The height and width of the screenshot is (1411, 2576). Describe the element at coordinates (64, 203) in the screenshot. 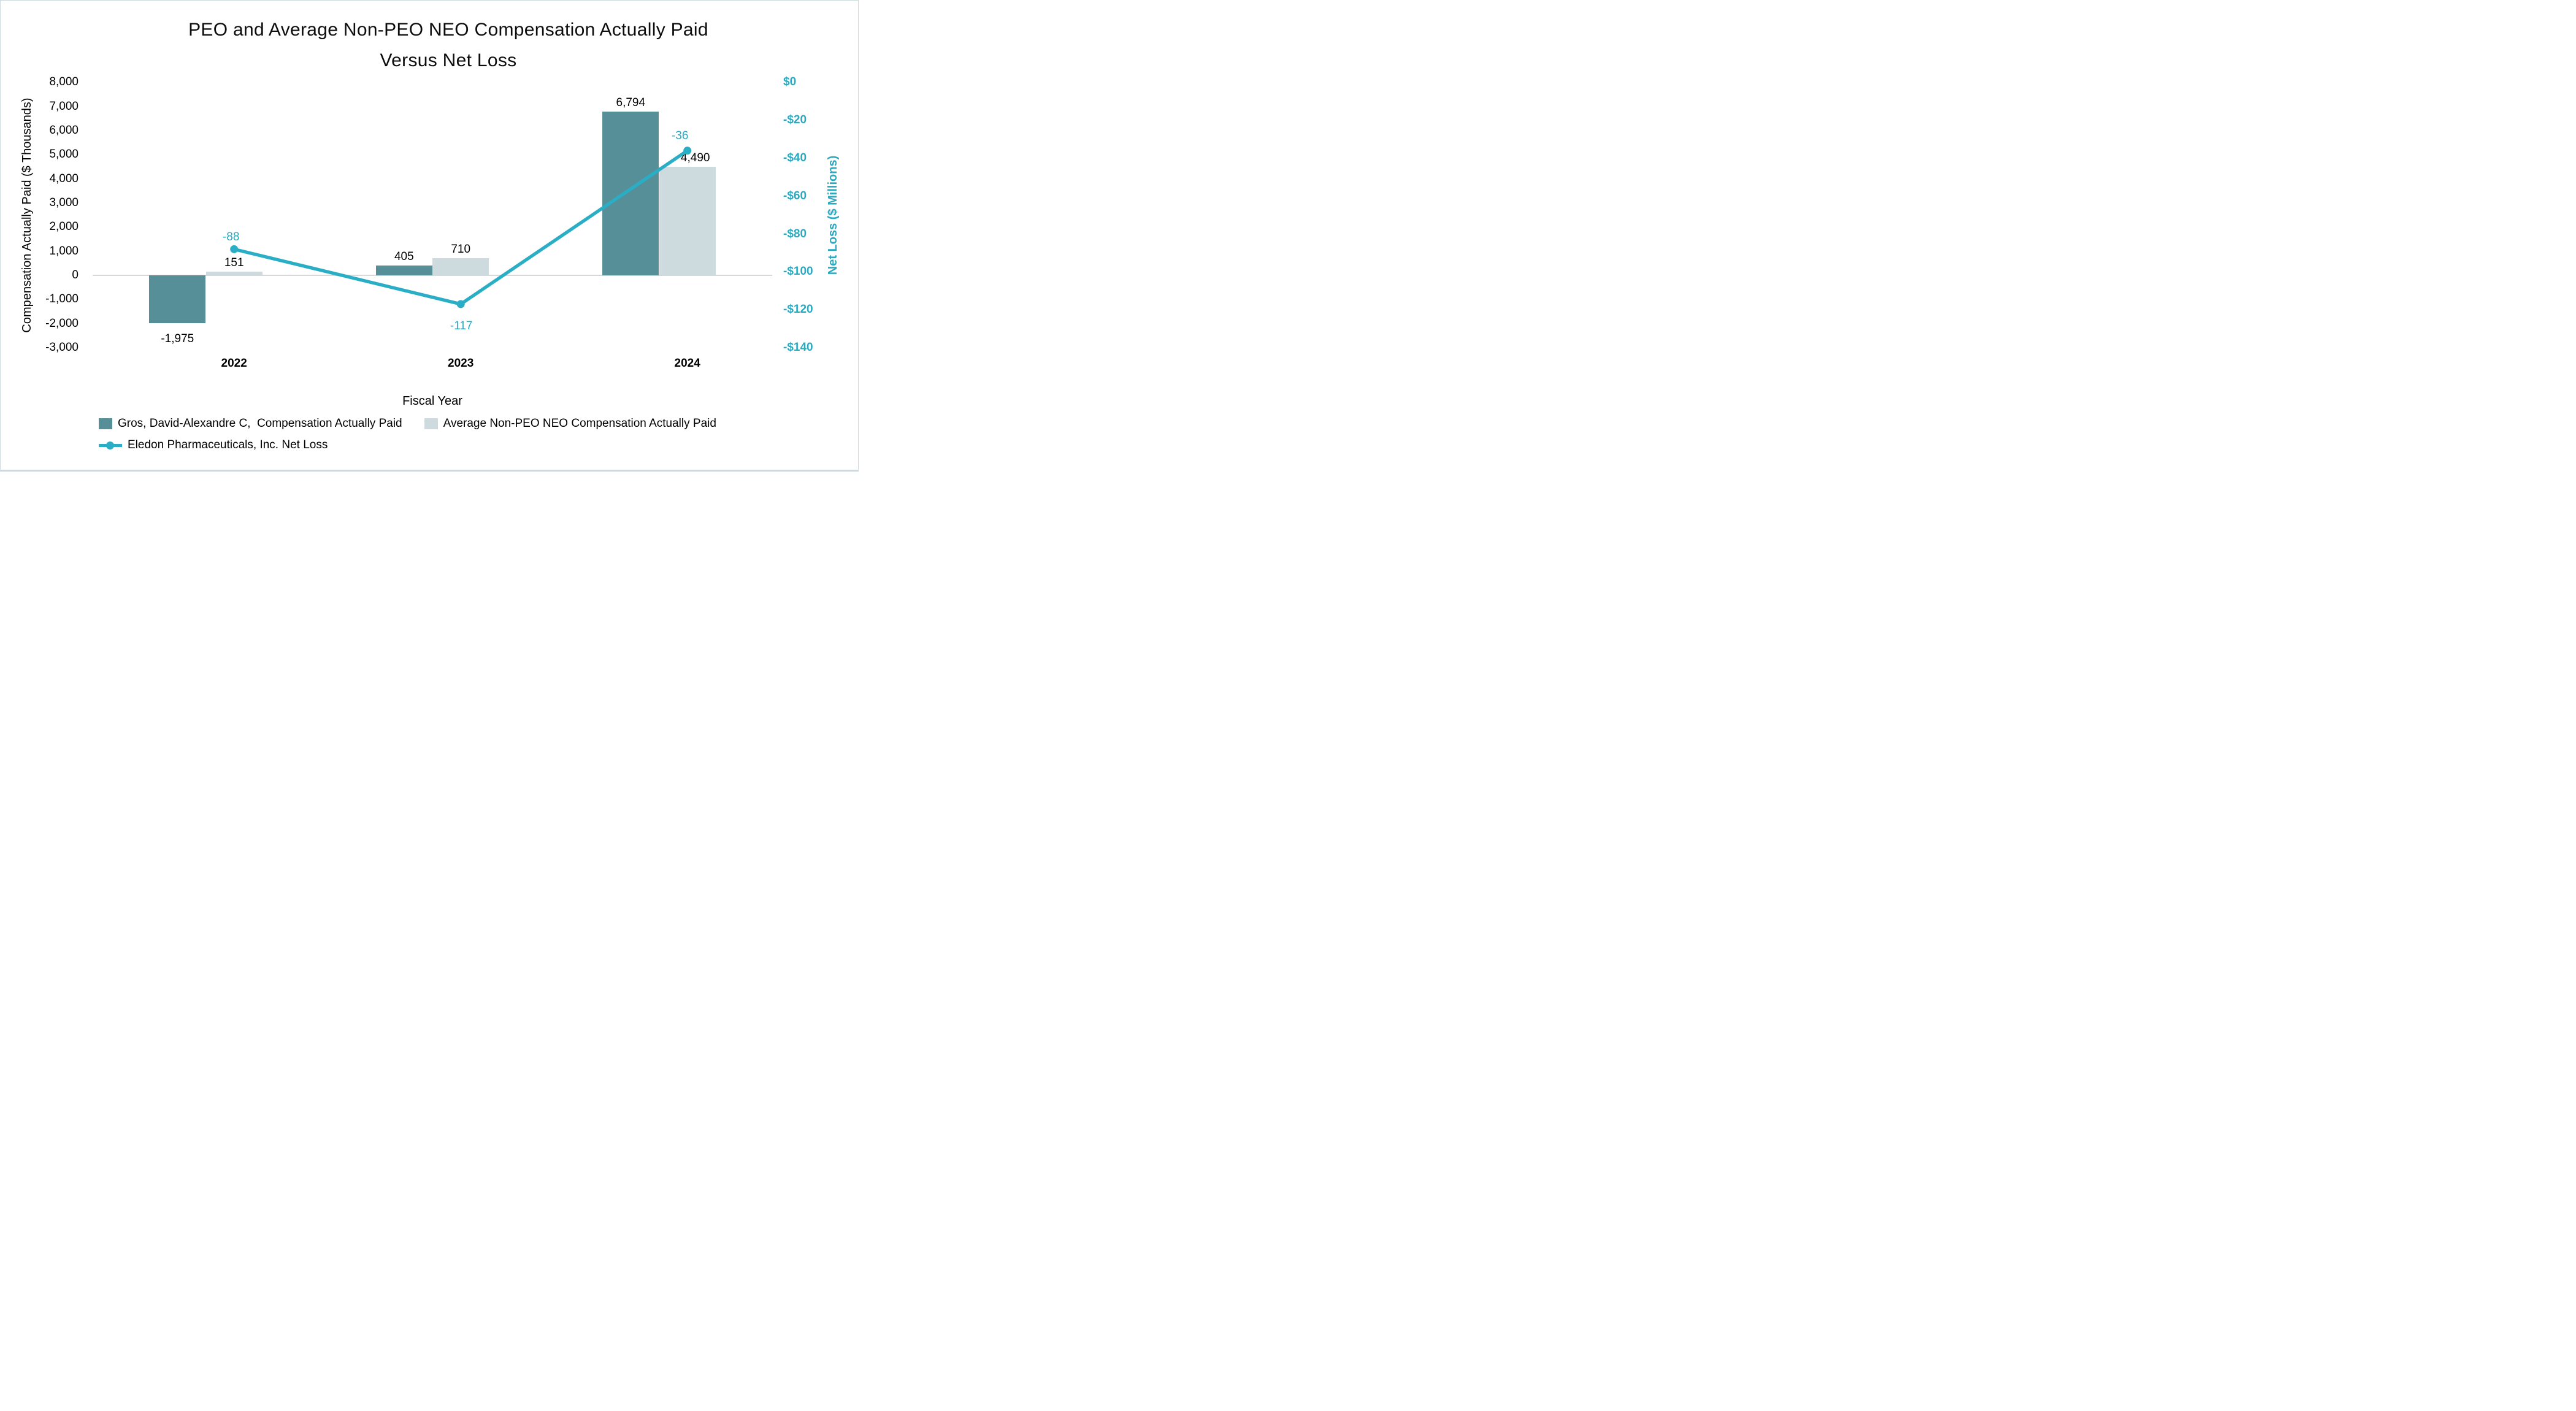

I see `left-axis-tick-label: 3,000` at that location.